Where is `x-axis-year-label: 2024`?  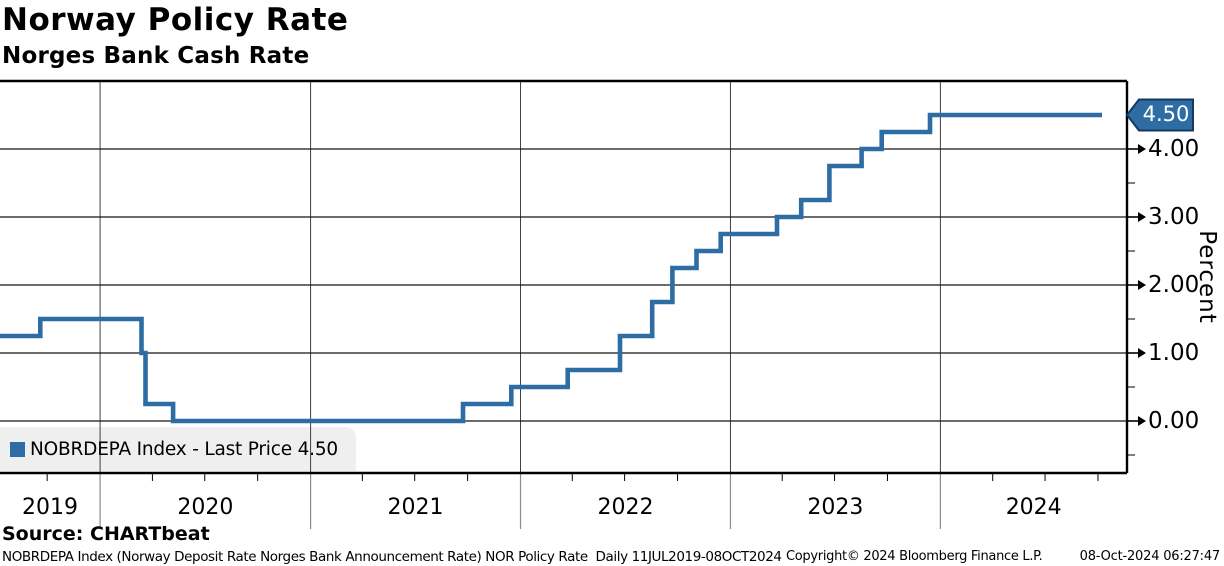
x-axis-year-label: 2024 is located at coordinates (1033, 507).